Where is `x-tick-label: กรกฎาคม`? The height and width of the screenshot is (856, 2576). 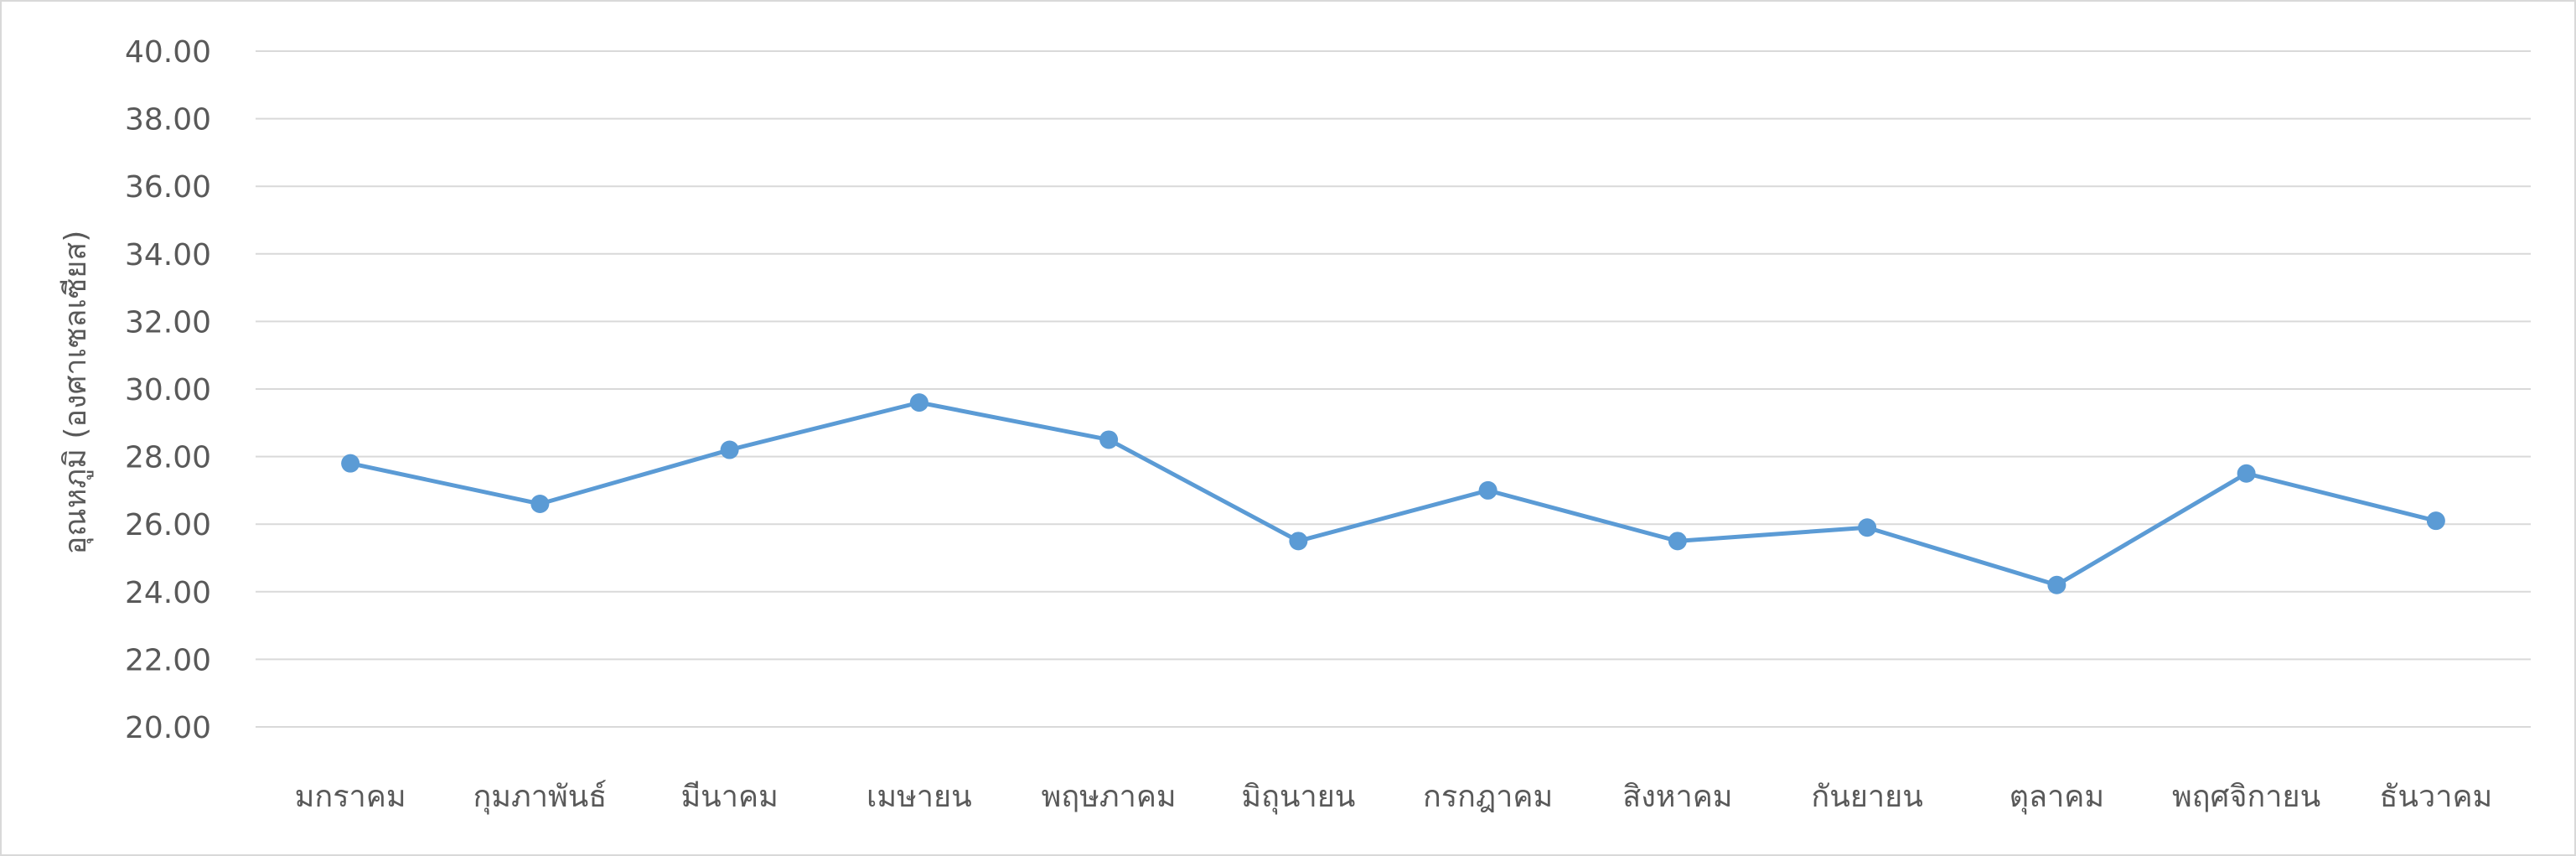 x-tick-label: กรกฎาคม is located at coordinates (1488, 797).